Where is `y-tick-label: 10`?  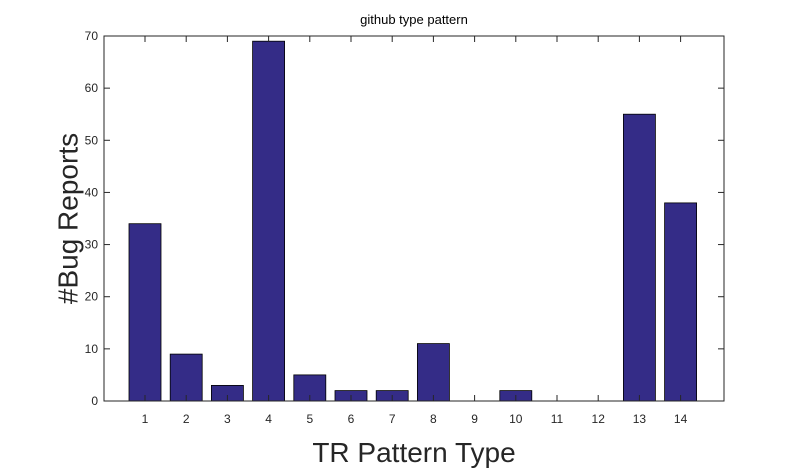 y-tick-label: 10 is located at coordinates (92, 349).